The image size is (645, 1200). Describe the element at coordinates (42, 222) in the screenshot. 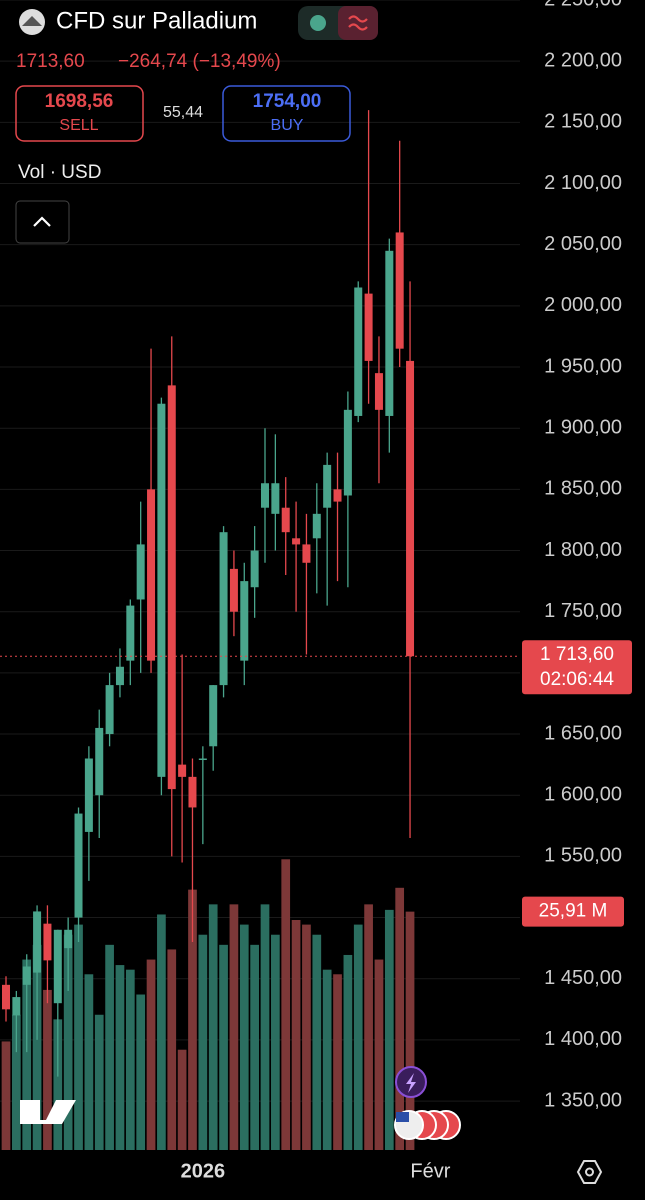

I see `collapse-button` at that location.